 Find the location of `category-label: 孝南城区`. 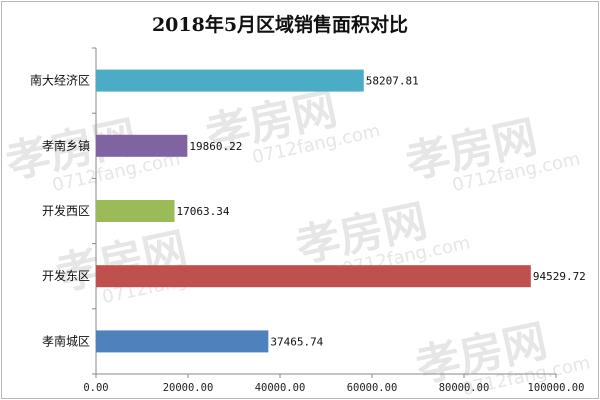

category-label: 孝南城区 is located at coordinates (66, 340).